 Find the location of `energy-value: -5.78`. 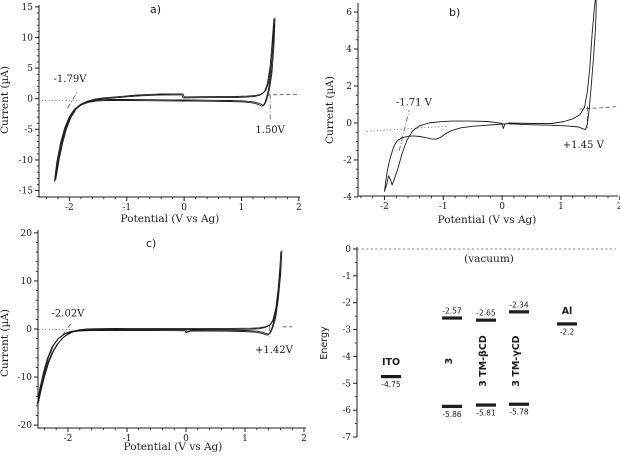

energy-value: -5.78 is located at coordinates (519, 412).